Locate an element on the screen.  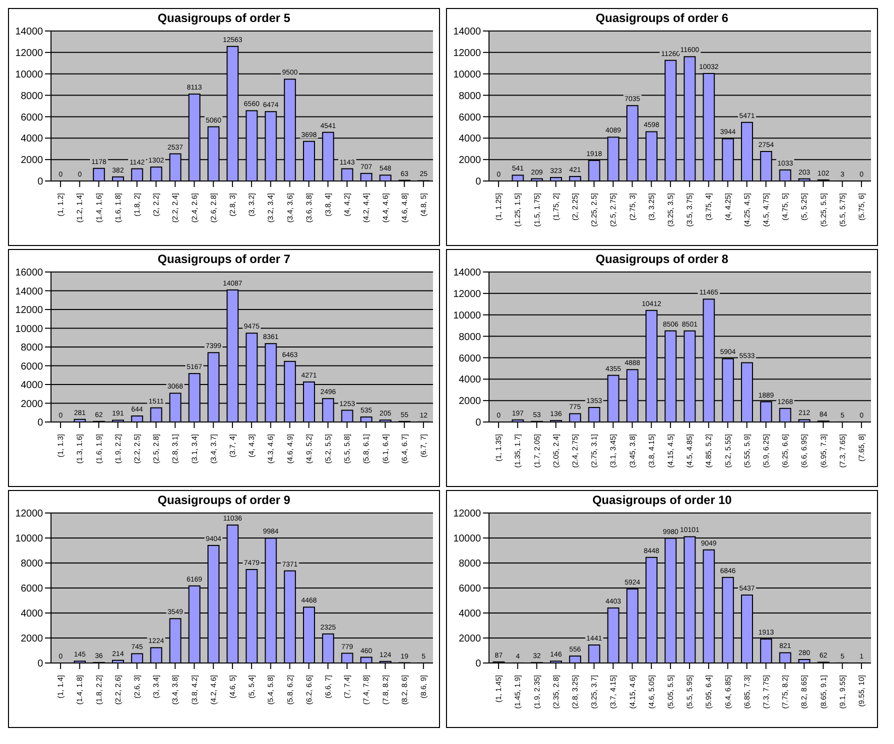
chart-title: Quasigroups of order 8 is located at coordinates (662, 258).